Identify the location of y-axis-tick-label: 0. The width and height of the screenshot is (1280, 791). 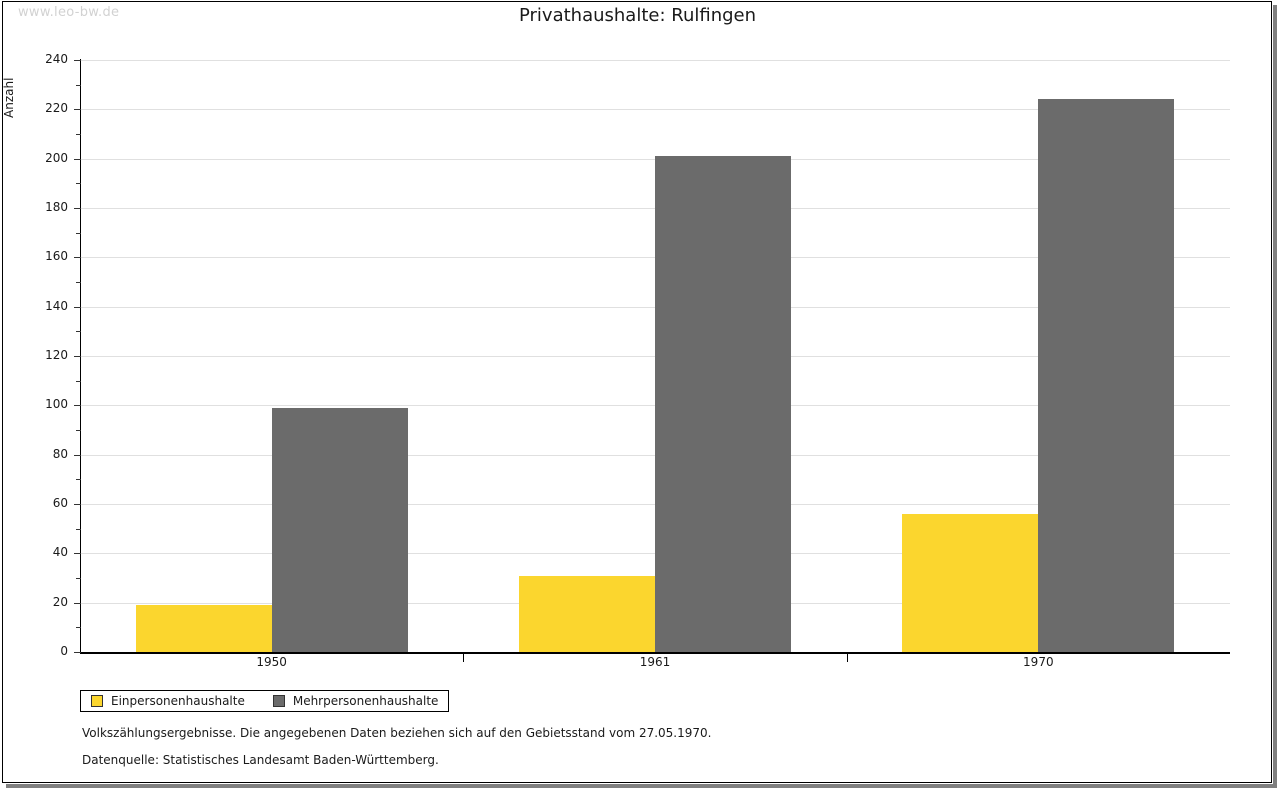
(64, 651).